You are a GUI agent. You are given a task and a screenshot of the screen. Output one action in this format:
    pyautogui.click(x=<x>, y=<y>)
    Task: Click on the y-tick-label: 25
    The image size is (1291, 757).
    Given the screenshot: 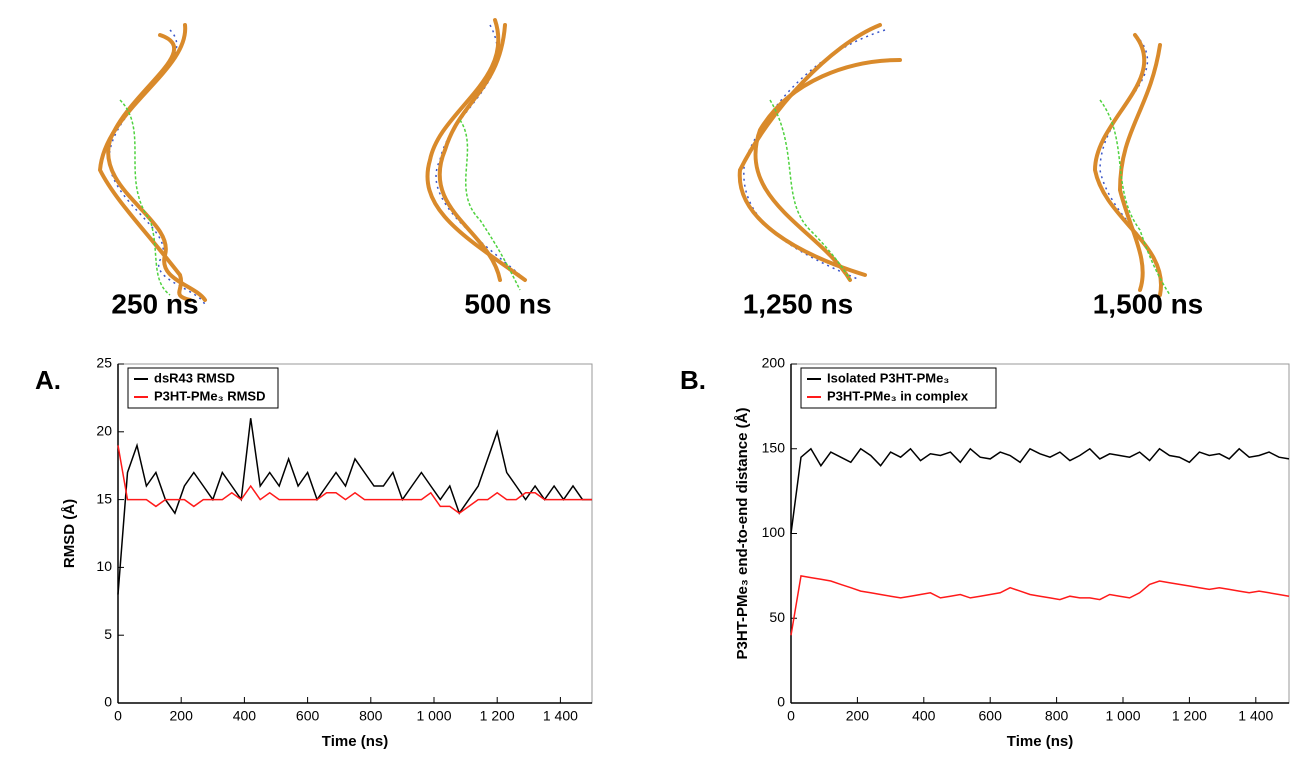 What is the action you would take?
    pyautogui.click(x=104, y=363)
    